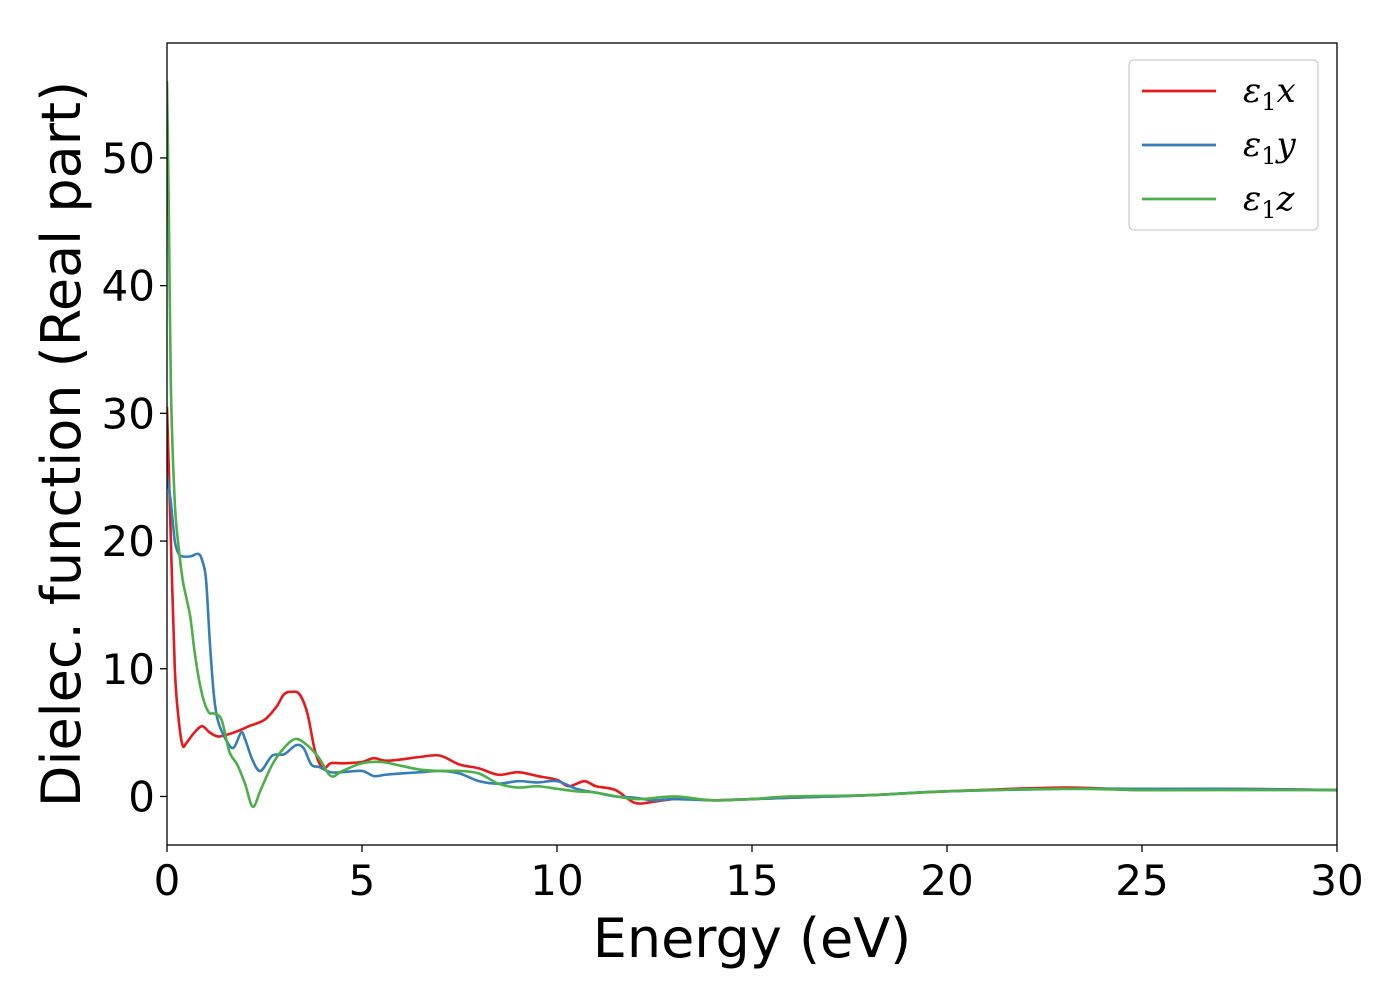  I want to click on x-tick-label: 30, so click(1336, 880).